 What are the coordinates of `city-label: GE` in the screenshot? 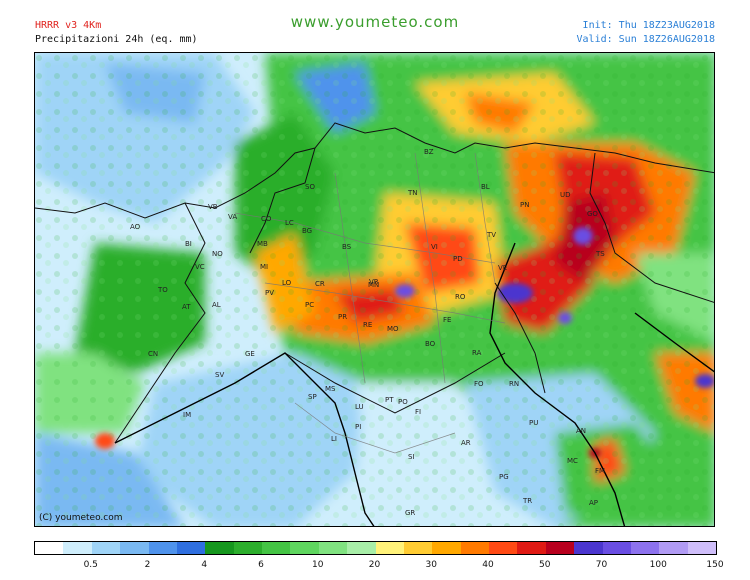 It's located at (250, 354).